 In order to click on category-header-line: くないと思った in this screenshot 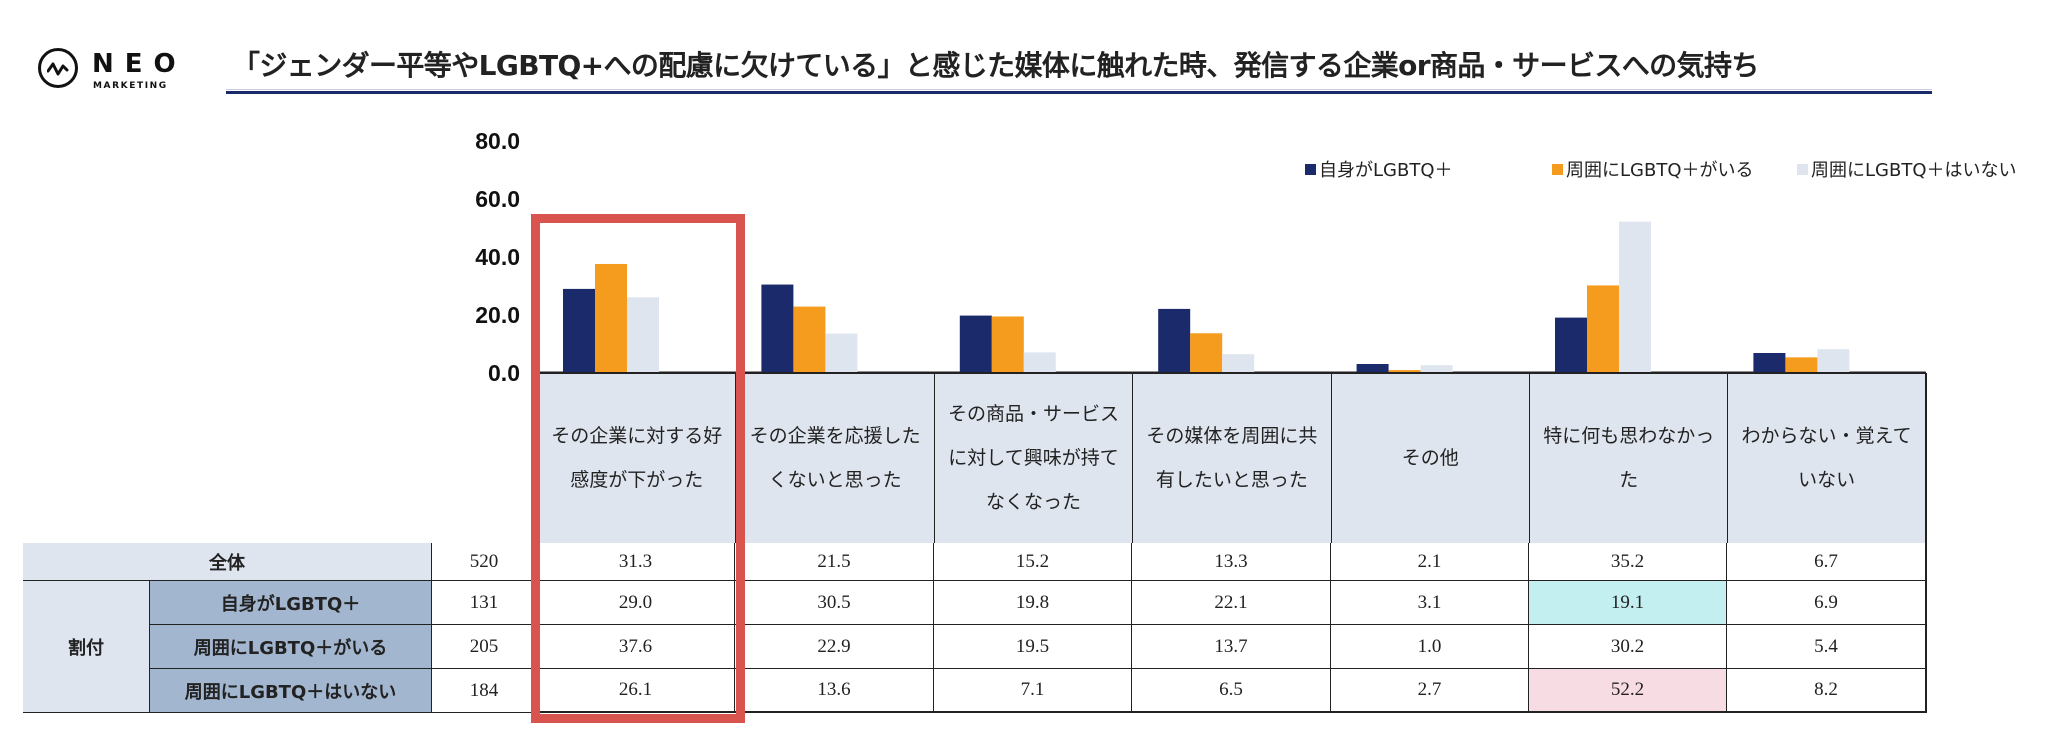, I will do `click(835, 480)`.